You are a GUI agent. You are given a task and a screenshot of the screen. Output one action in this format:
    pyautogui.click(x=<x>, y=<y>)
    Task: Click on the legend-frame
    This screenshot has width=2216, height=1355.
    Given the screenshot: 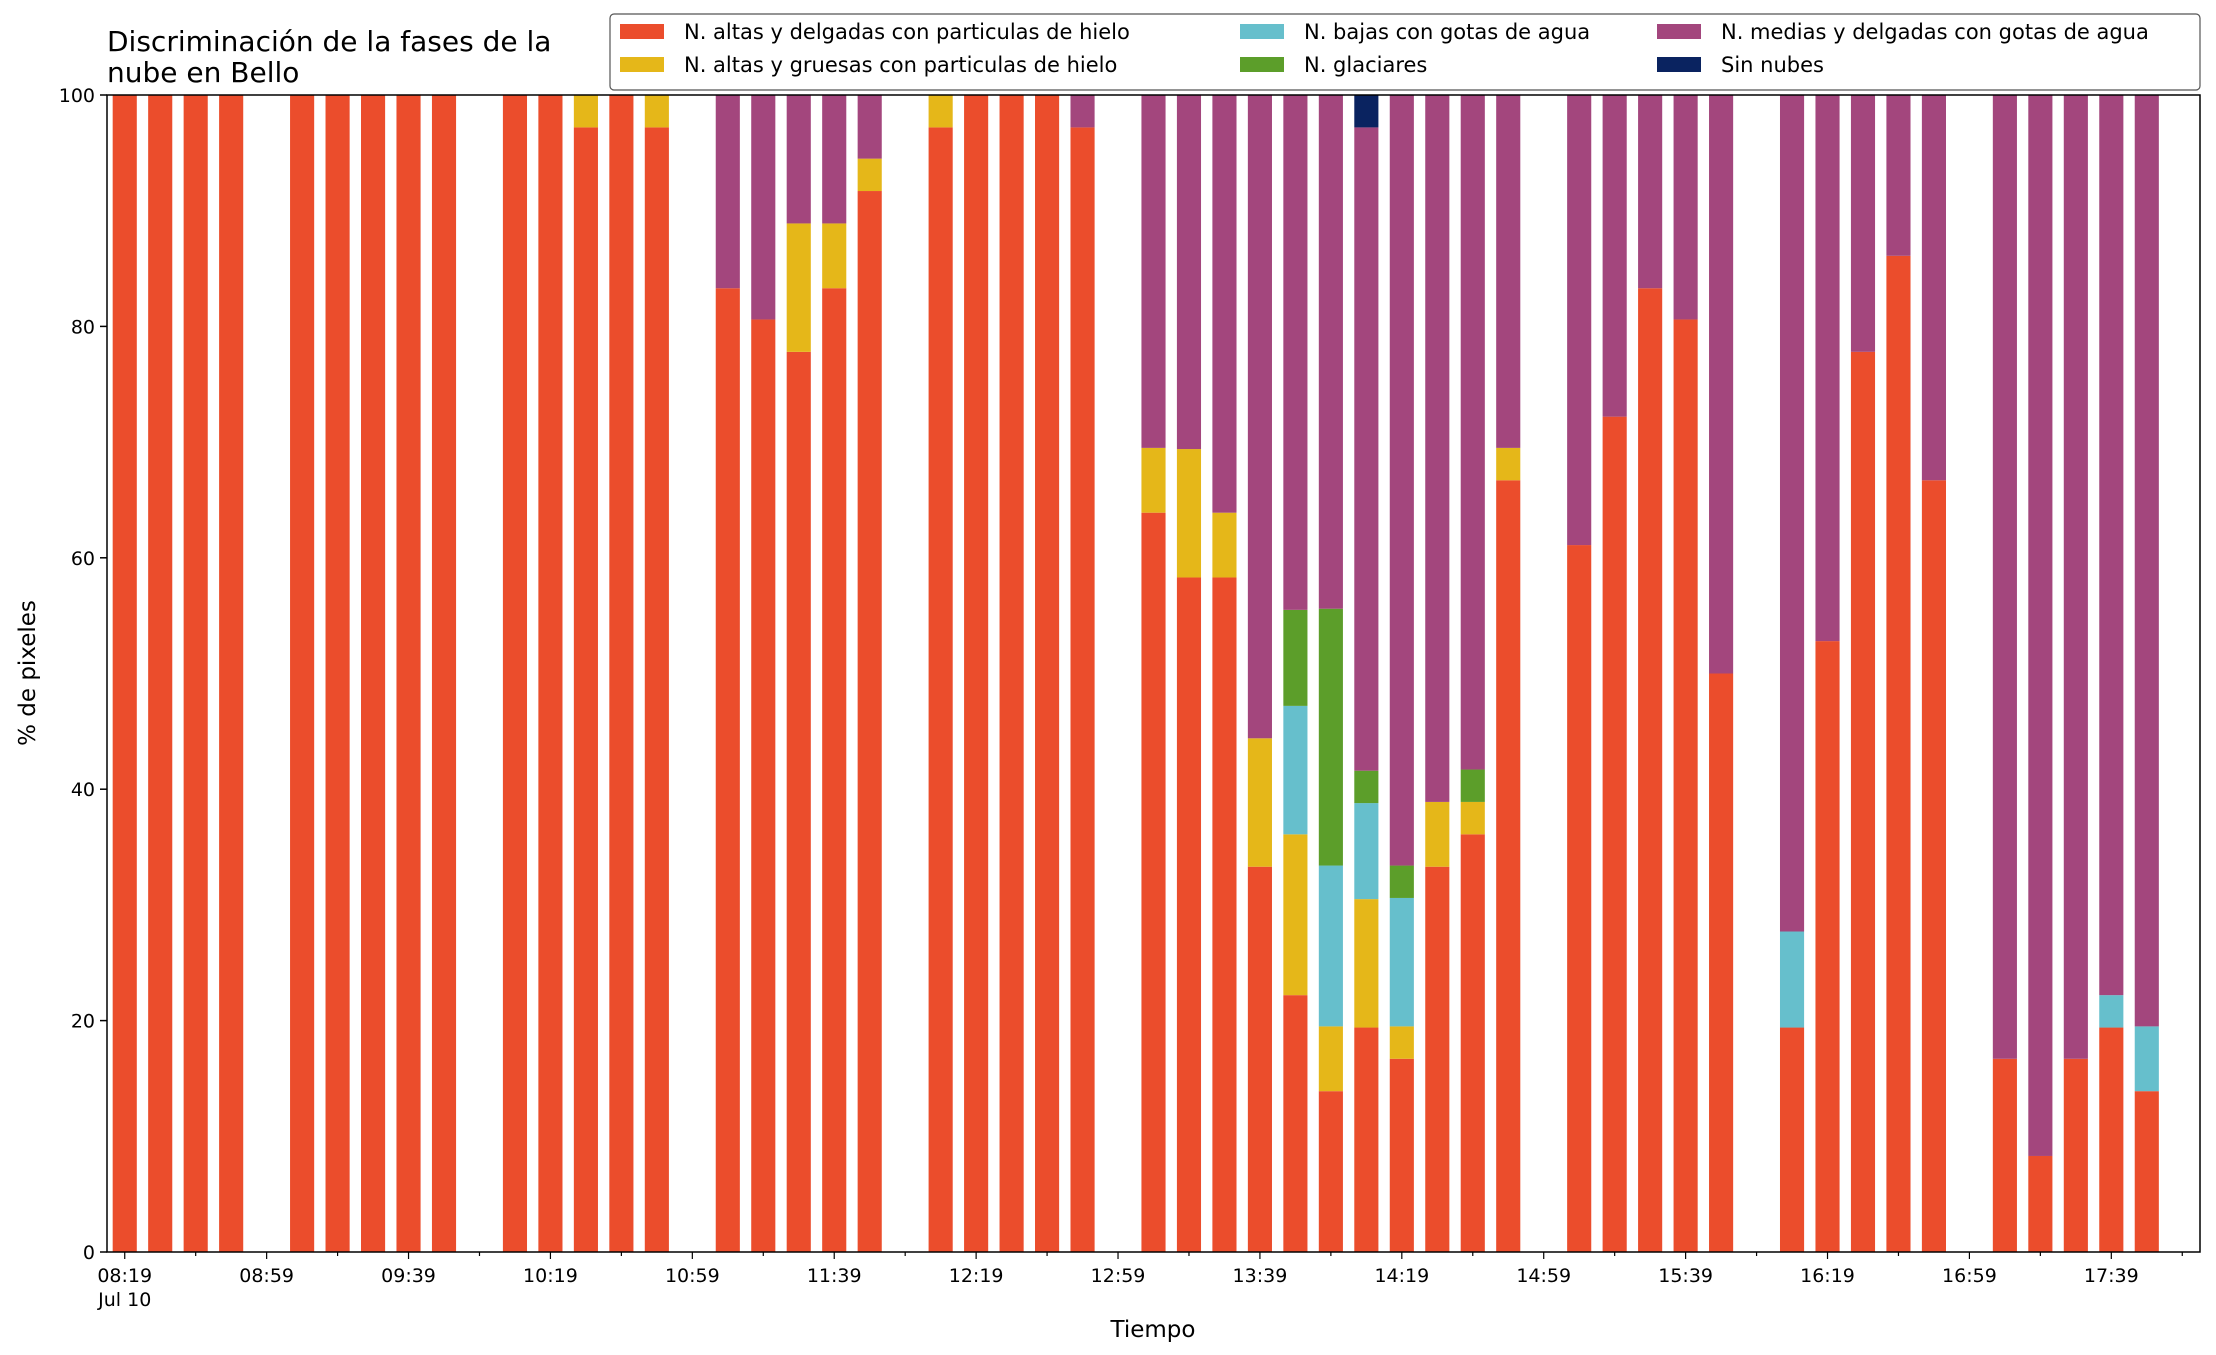 What is the action you would take?
    pyautogui.click(x=1405, y=52)
    